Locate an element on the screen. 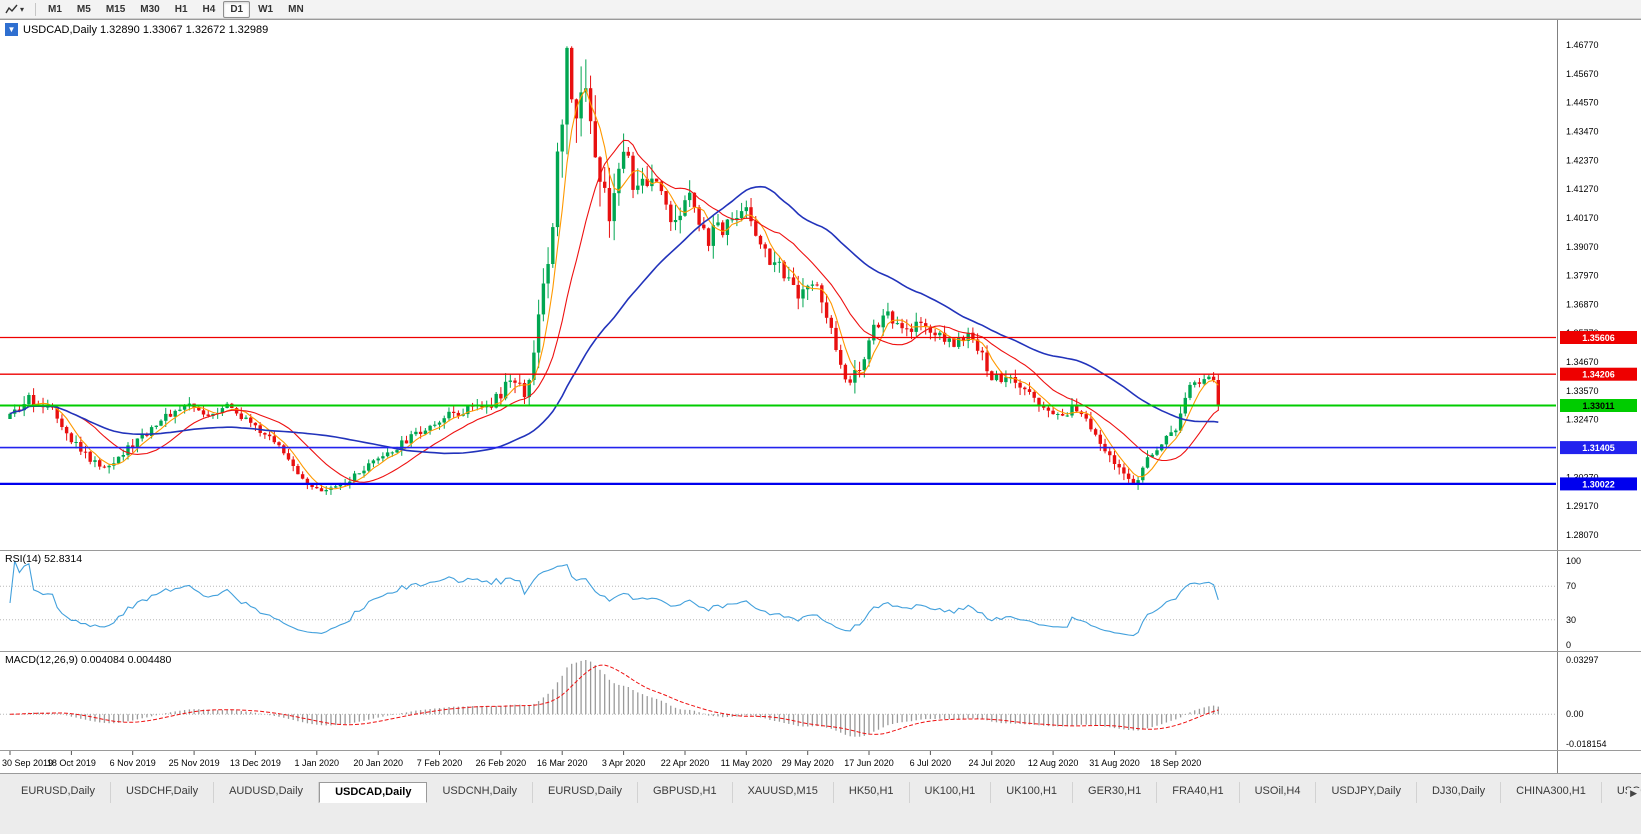 This screenshot has width=1641, height=834. date-label: 18 Sep 2020 is located at coordinates (1175, 763).